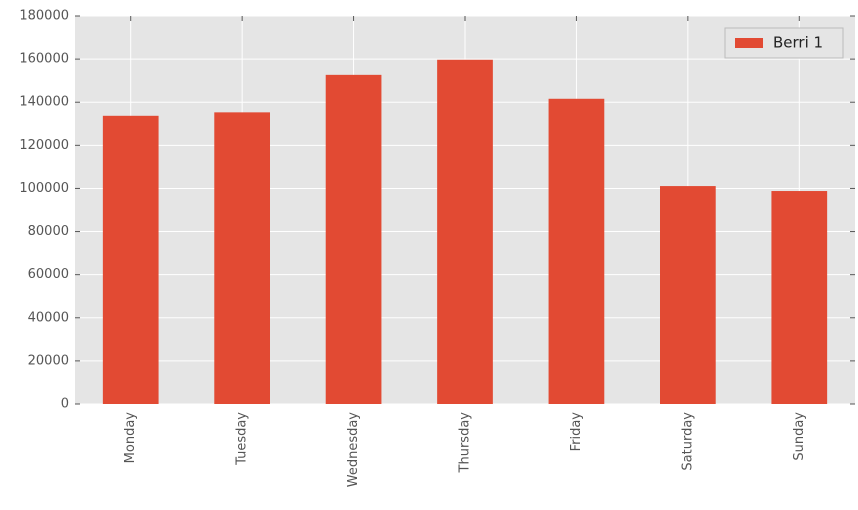  I want to click on x-tick-label: Tuesday, so click(242, 439).